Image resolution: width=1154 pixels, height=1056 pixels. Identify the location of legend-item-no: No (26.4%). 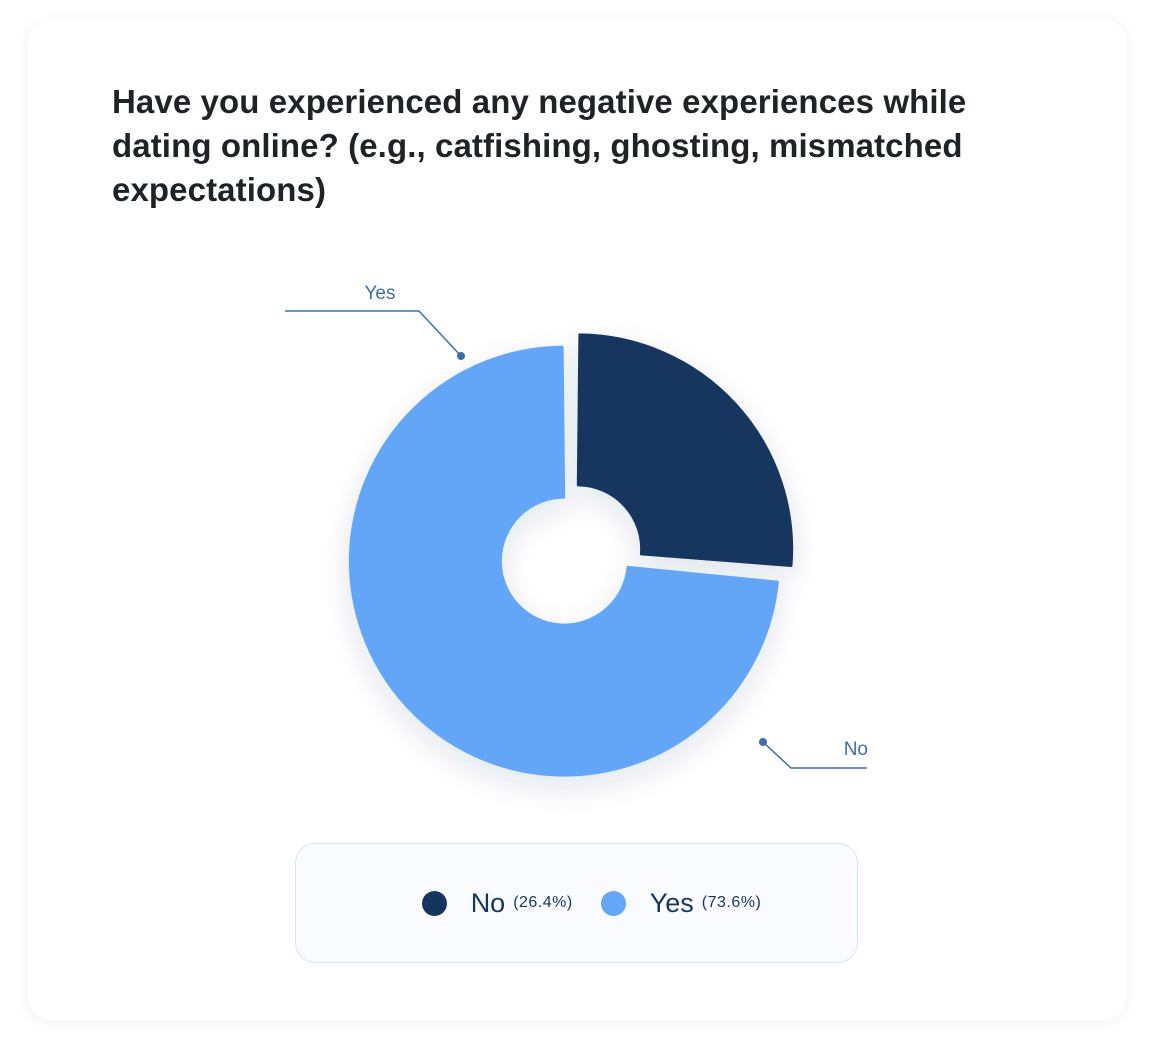
(497, 903).